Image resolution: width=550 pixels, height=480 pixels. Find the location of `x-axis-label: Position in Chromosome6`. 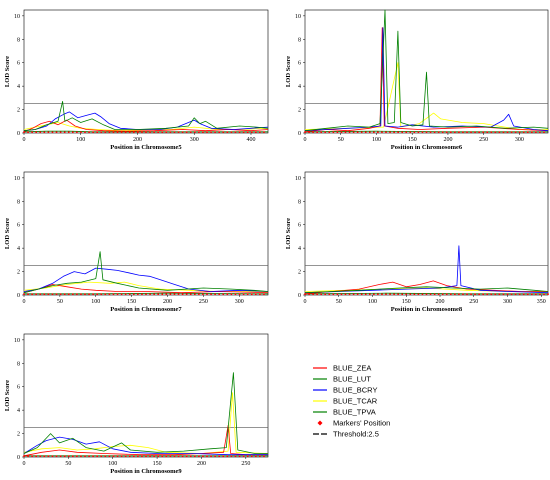

x-axis-label: Position in Chromosome6 is located at coordinates (427, 147).